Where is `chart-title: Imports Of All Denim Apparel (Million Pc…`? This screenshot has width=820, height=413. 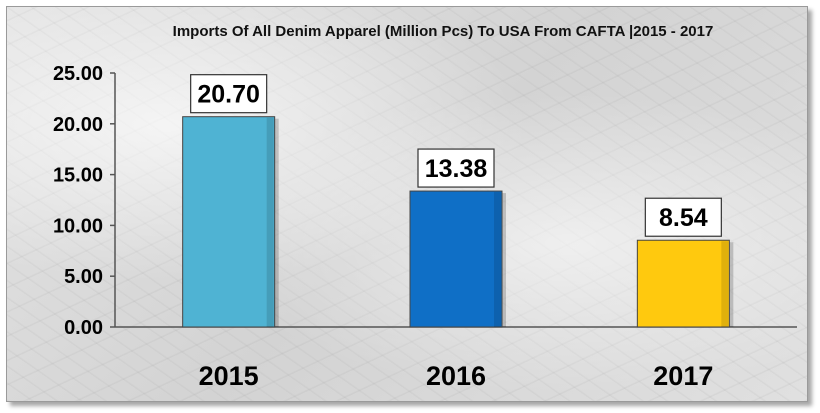 chart-title: Imports Of All Denim Apparel (Million Pc… is located at coordinates (443, 31).